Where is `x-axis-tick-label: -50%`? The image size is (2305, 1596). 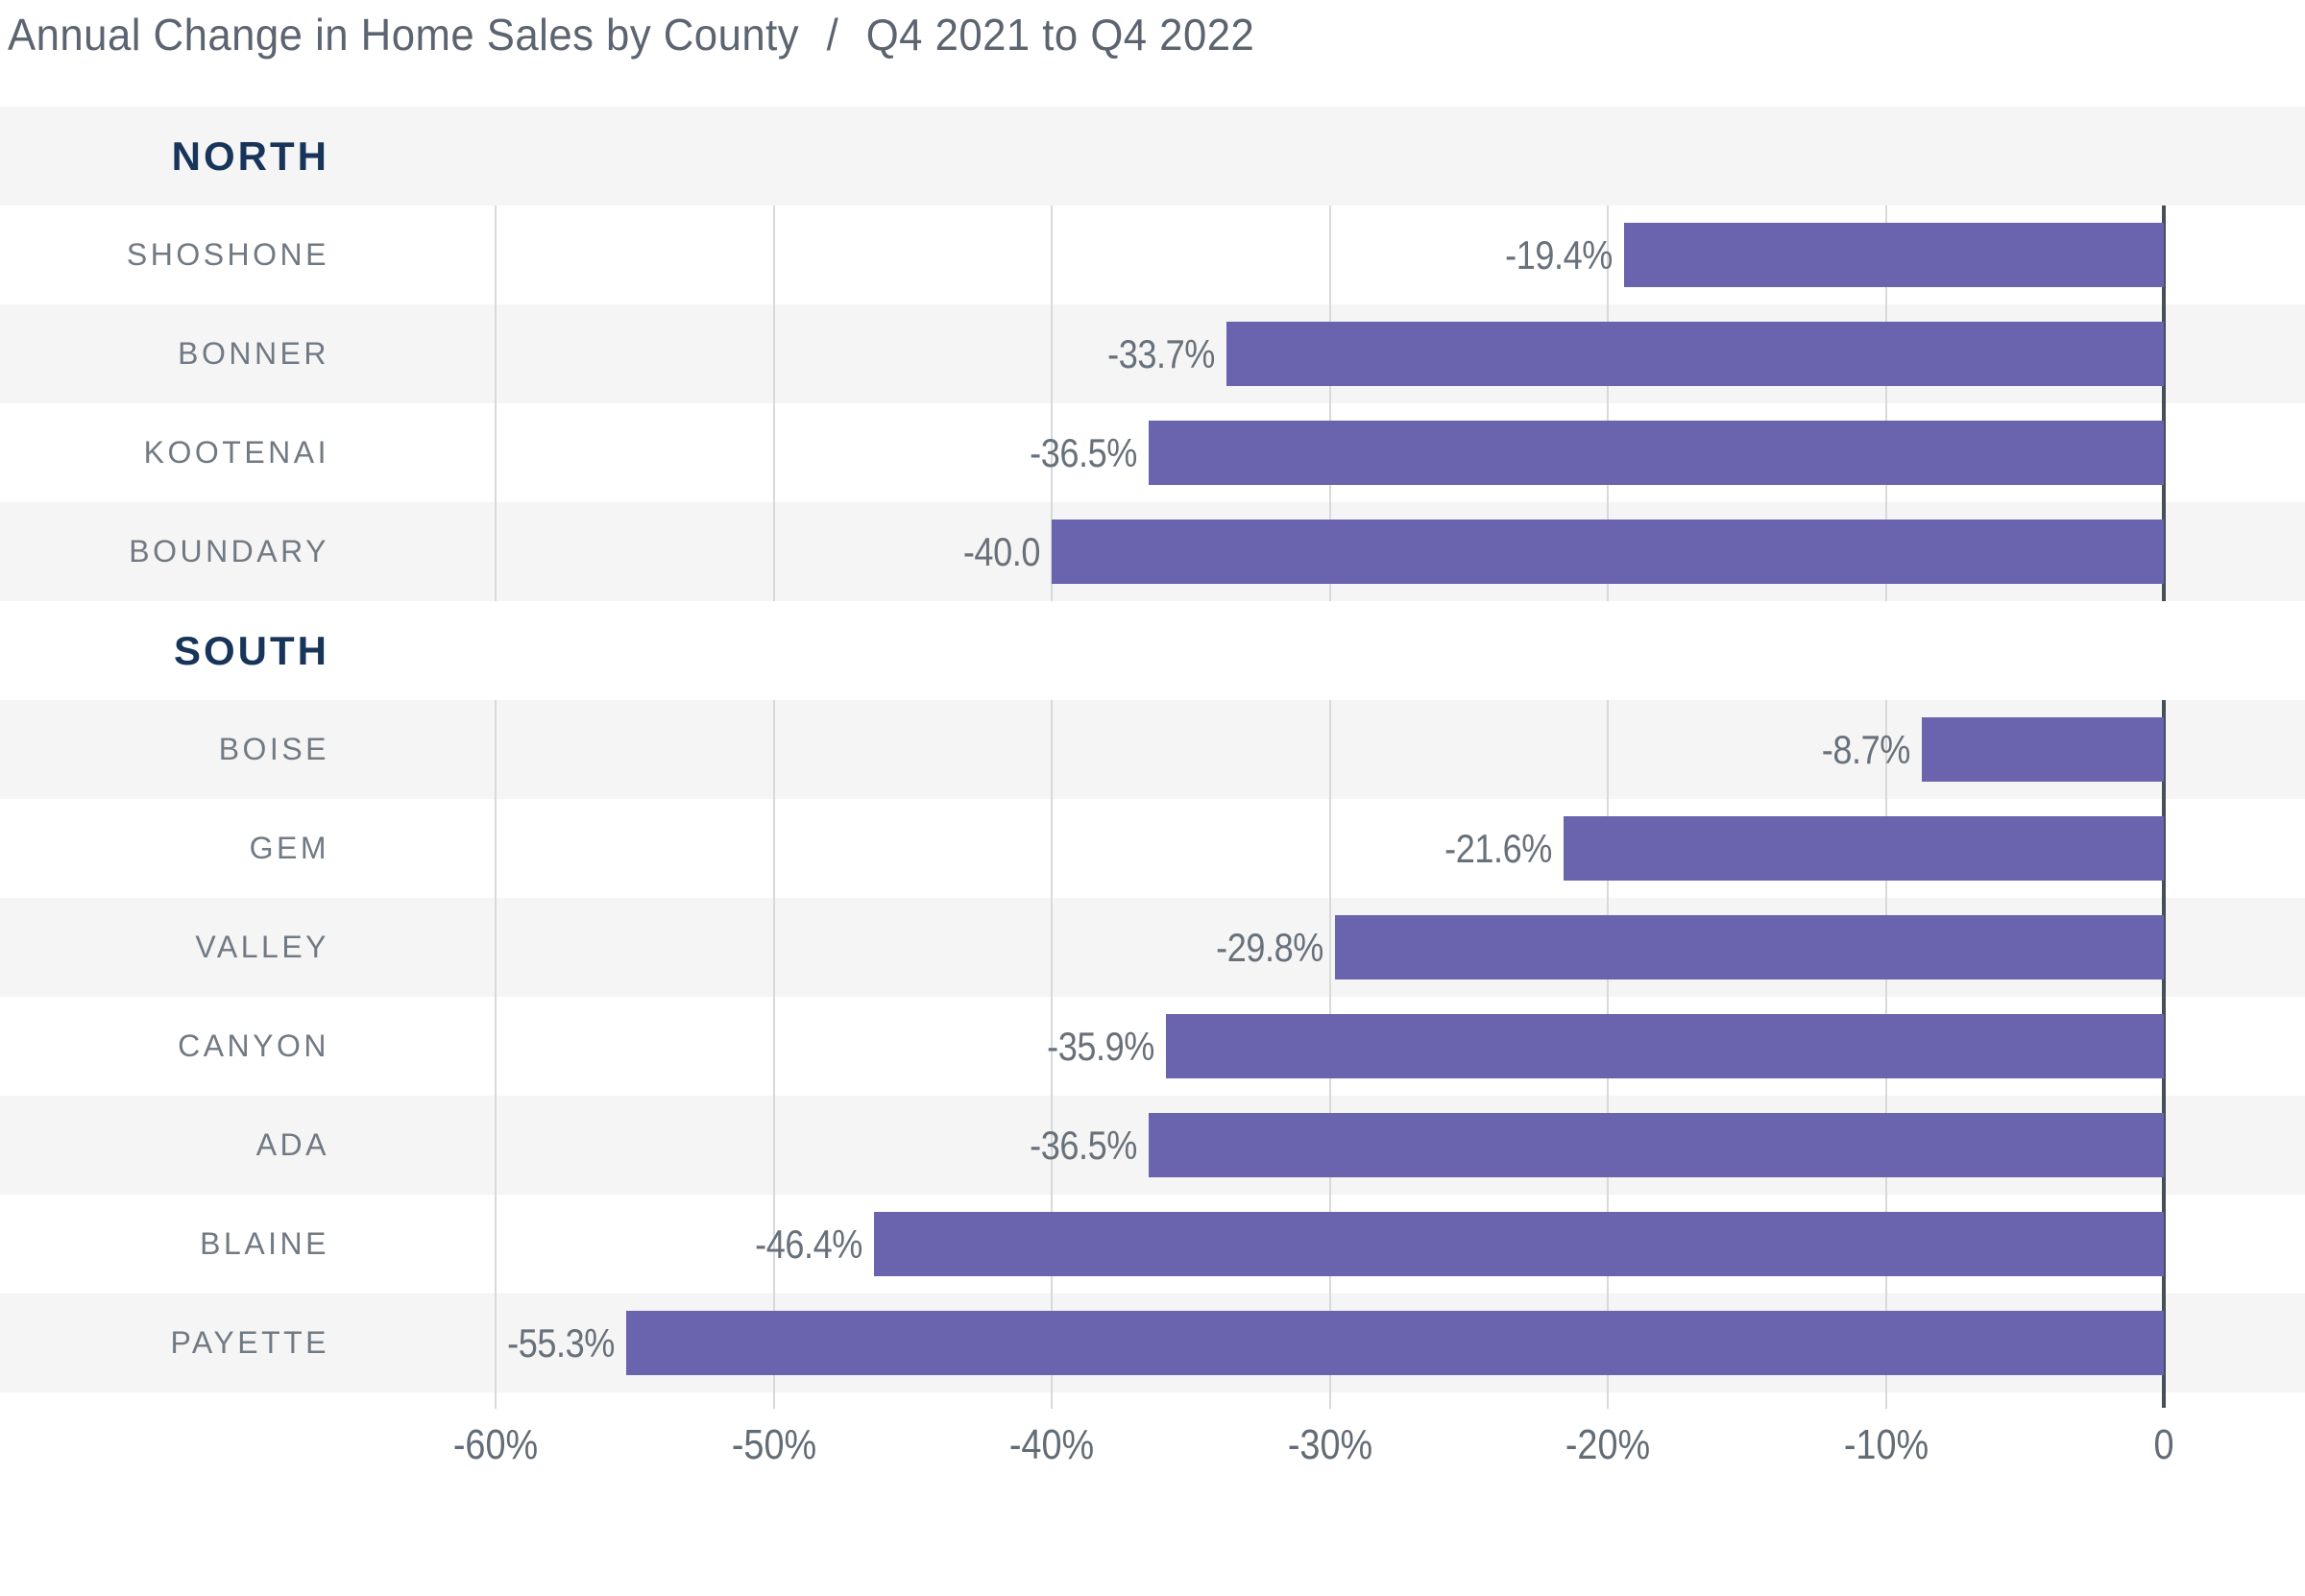
x-axis-tick-label: -50% is located at coordinates (773, 1444).